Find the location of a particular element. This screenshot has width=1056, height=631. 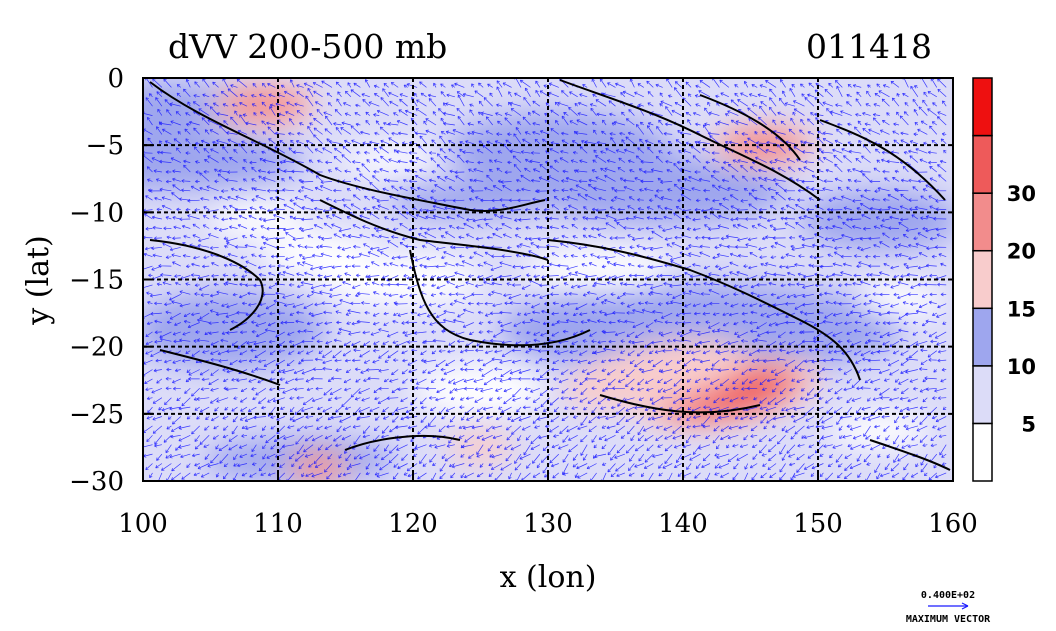

x-tick-label: 150 is located at coordinates (818, 524).